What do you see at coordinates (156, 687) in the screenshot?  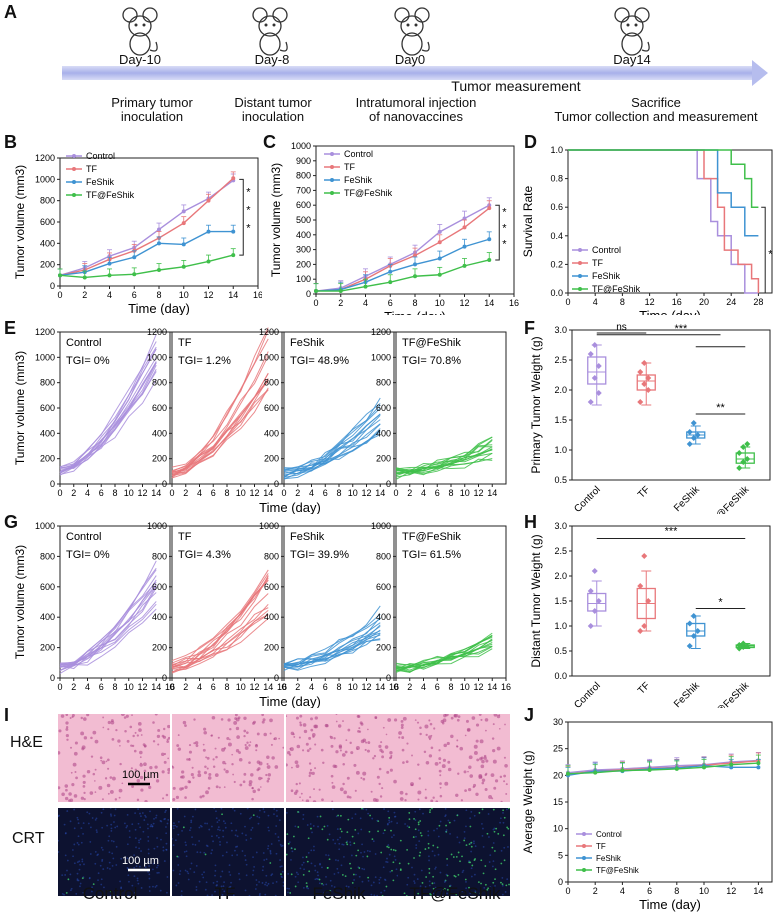 I see `x-tick-label: 14` at bounding box center [156, 687].